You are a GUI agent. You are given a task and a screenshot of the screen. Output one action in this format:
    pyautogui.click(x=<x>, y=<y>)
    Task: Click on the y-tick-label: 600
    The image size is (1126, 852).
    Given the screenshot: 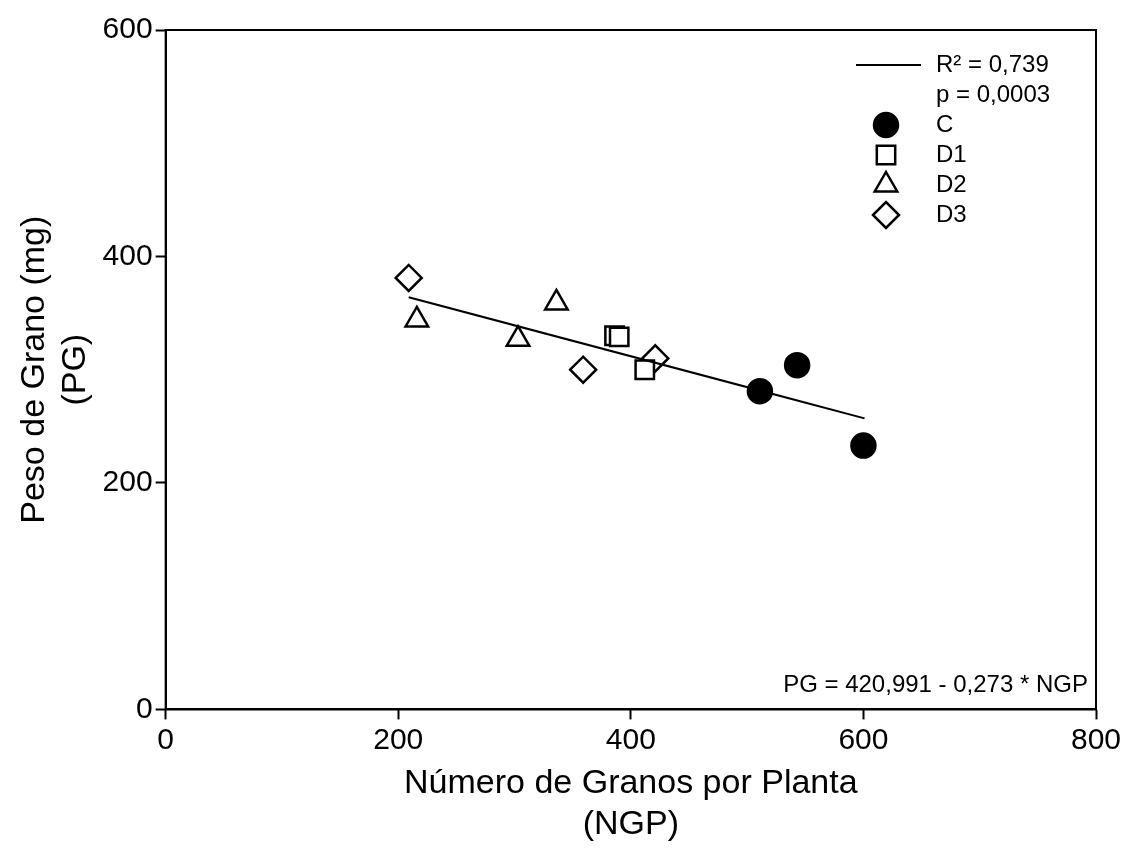 What is the action you would take?
    pyautogui.click(x=127, y=28)
    